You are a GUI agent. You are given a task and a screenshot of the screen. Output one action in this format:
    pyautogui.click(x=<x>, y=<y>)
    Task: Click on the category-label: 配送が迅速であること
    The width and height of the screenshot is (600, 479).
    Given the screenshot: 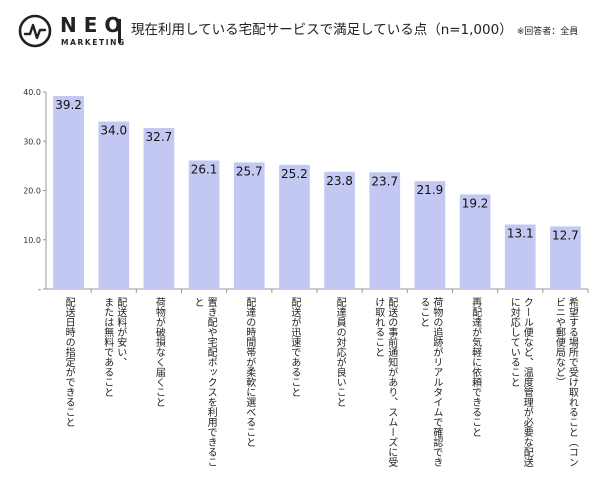 What is the action you would take?
    pyautogui.click(x=295, y=347)
    